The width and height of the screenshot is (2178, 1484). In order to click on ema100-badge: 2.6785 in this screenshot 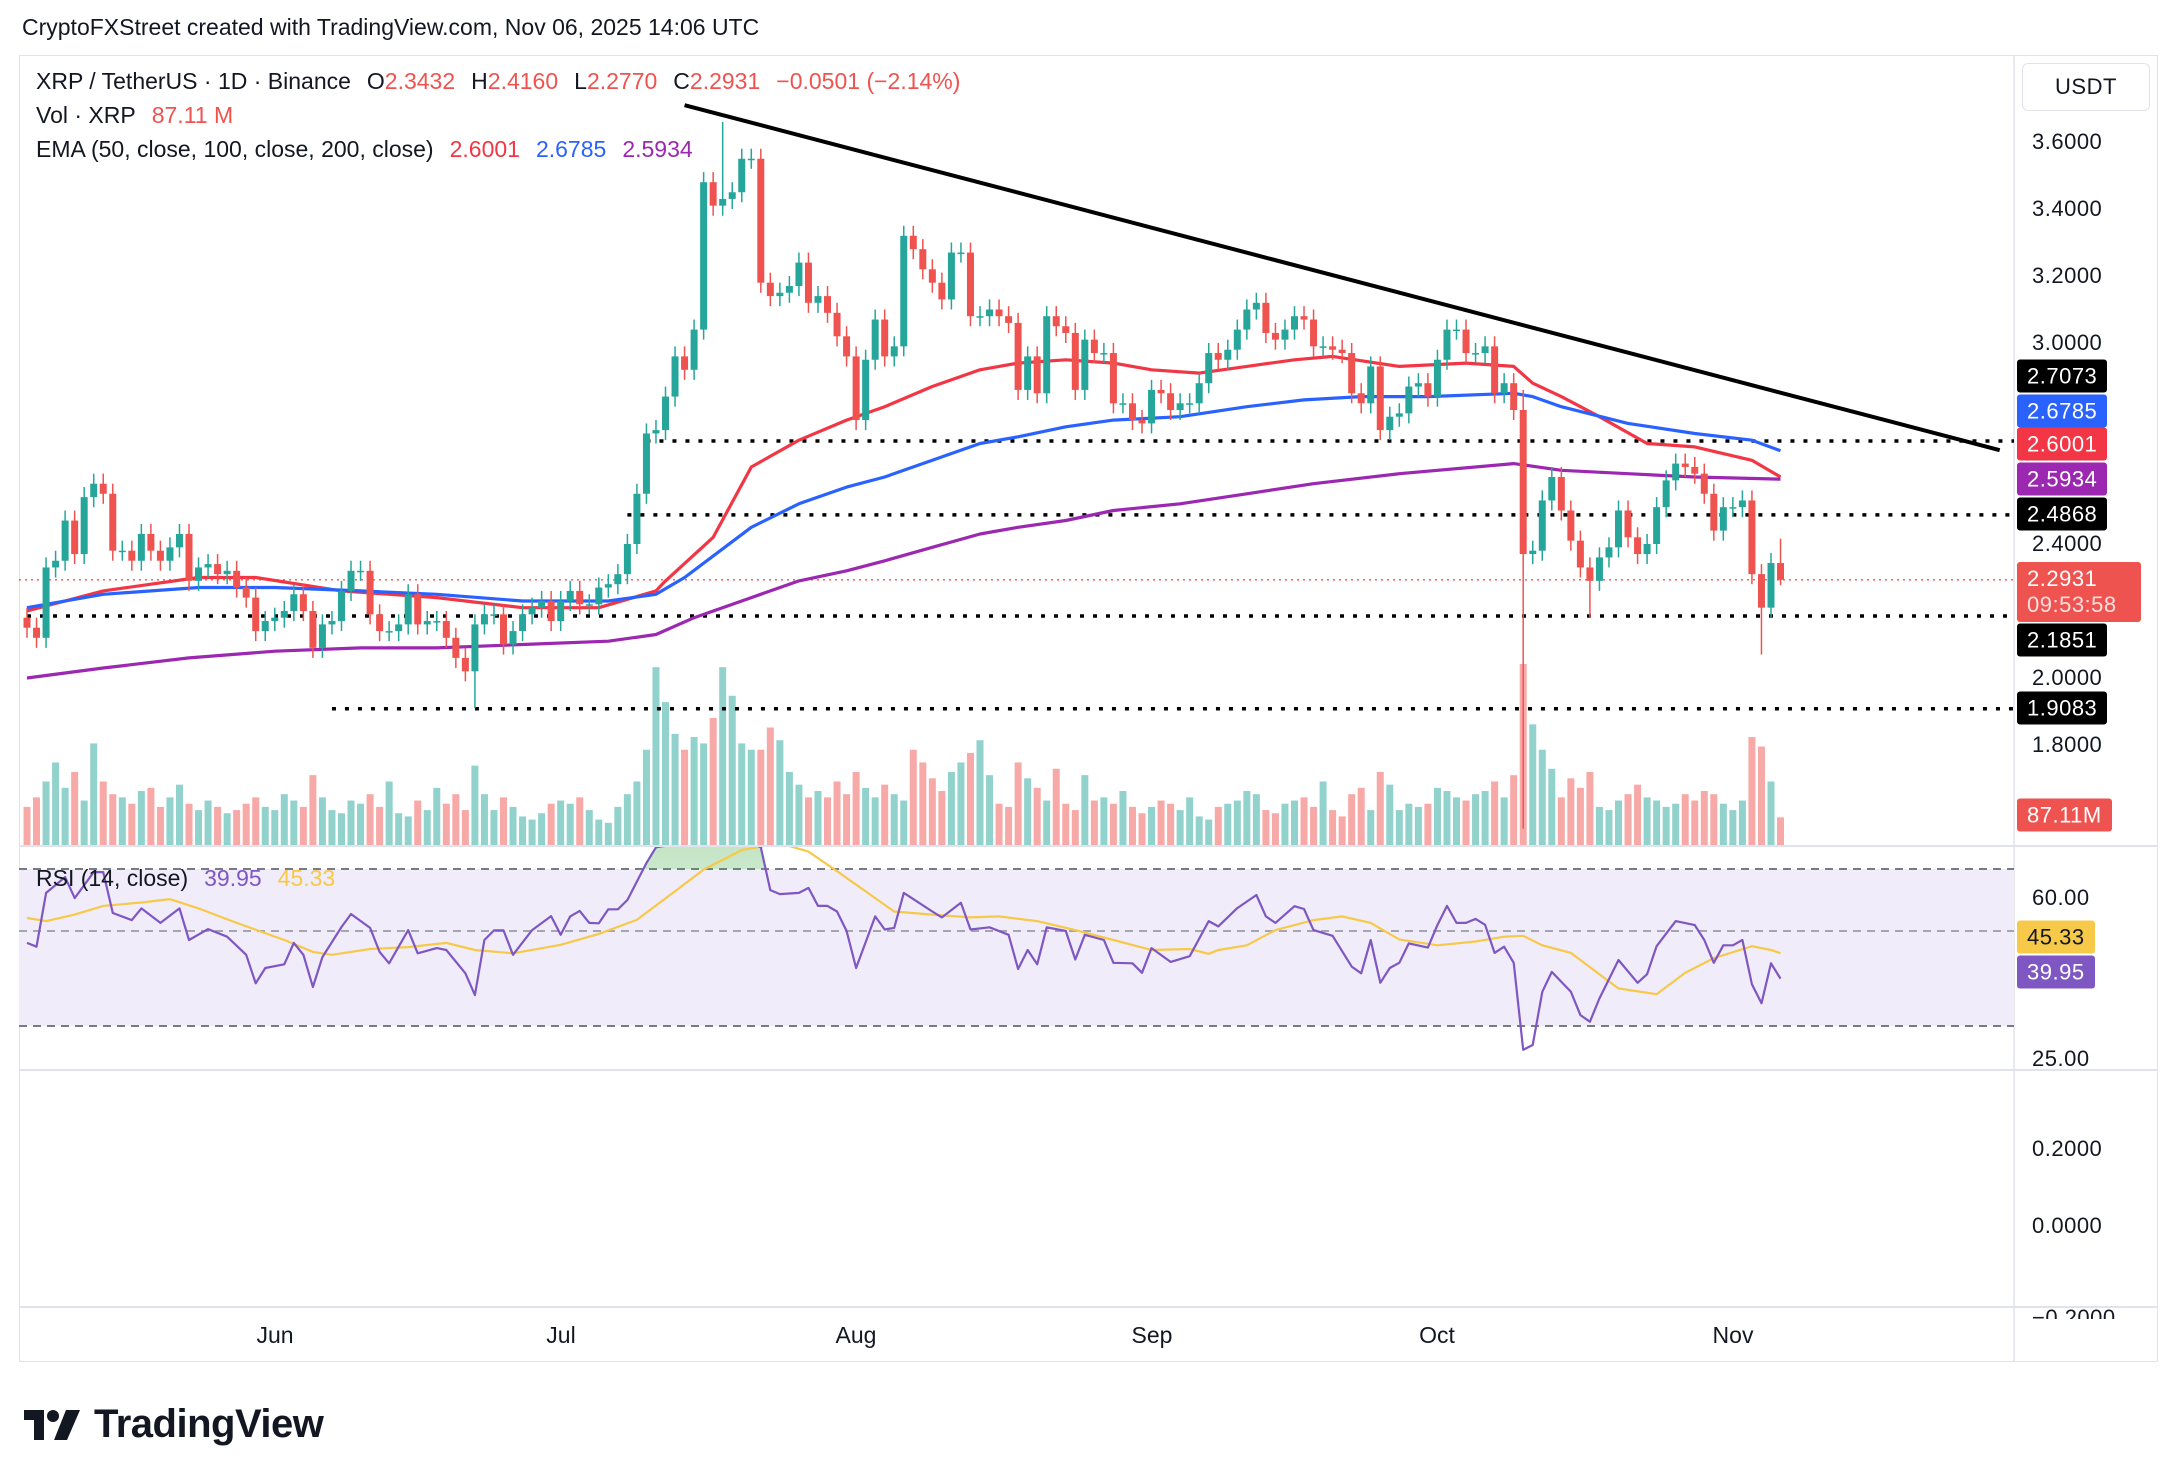, I will do `click(2062, 411)`.